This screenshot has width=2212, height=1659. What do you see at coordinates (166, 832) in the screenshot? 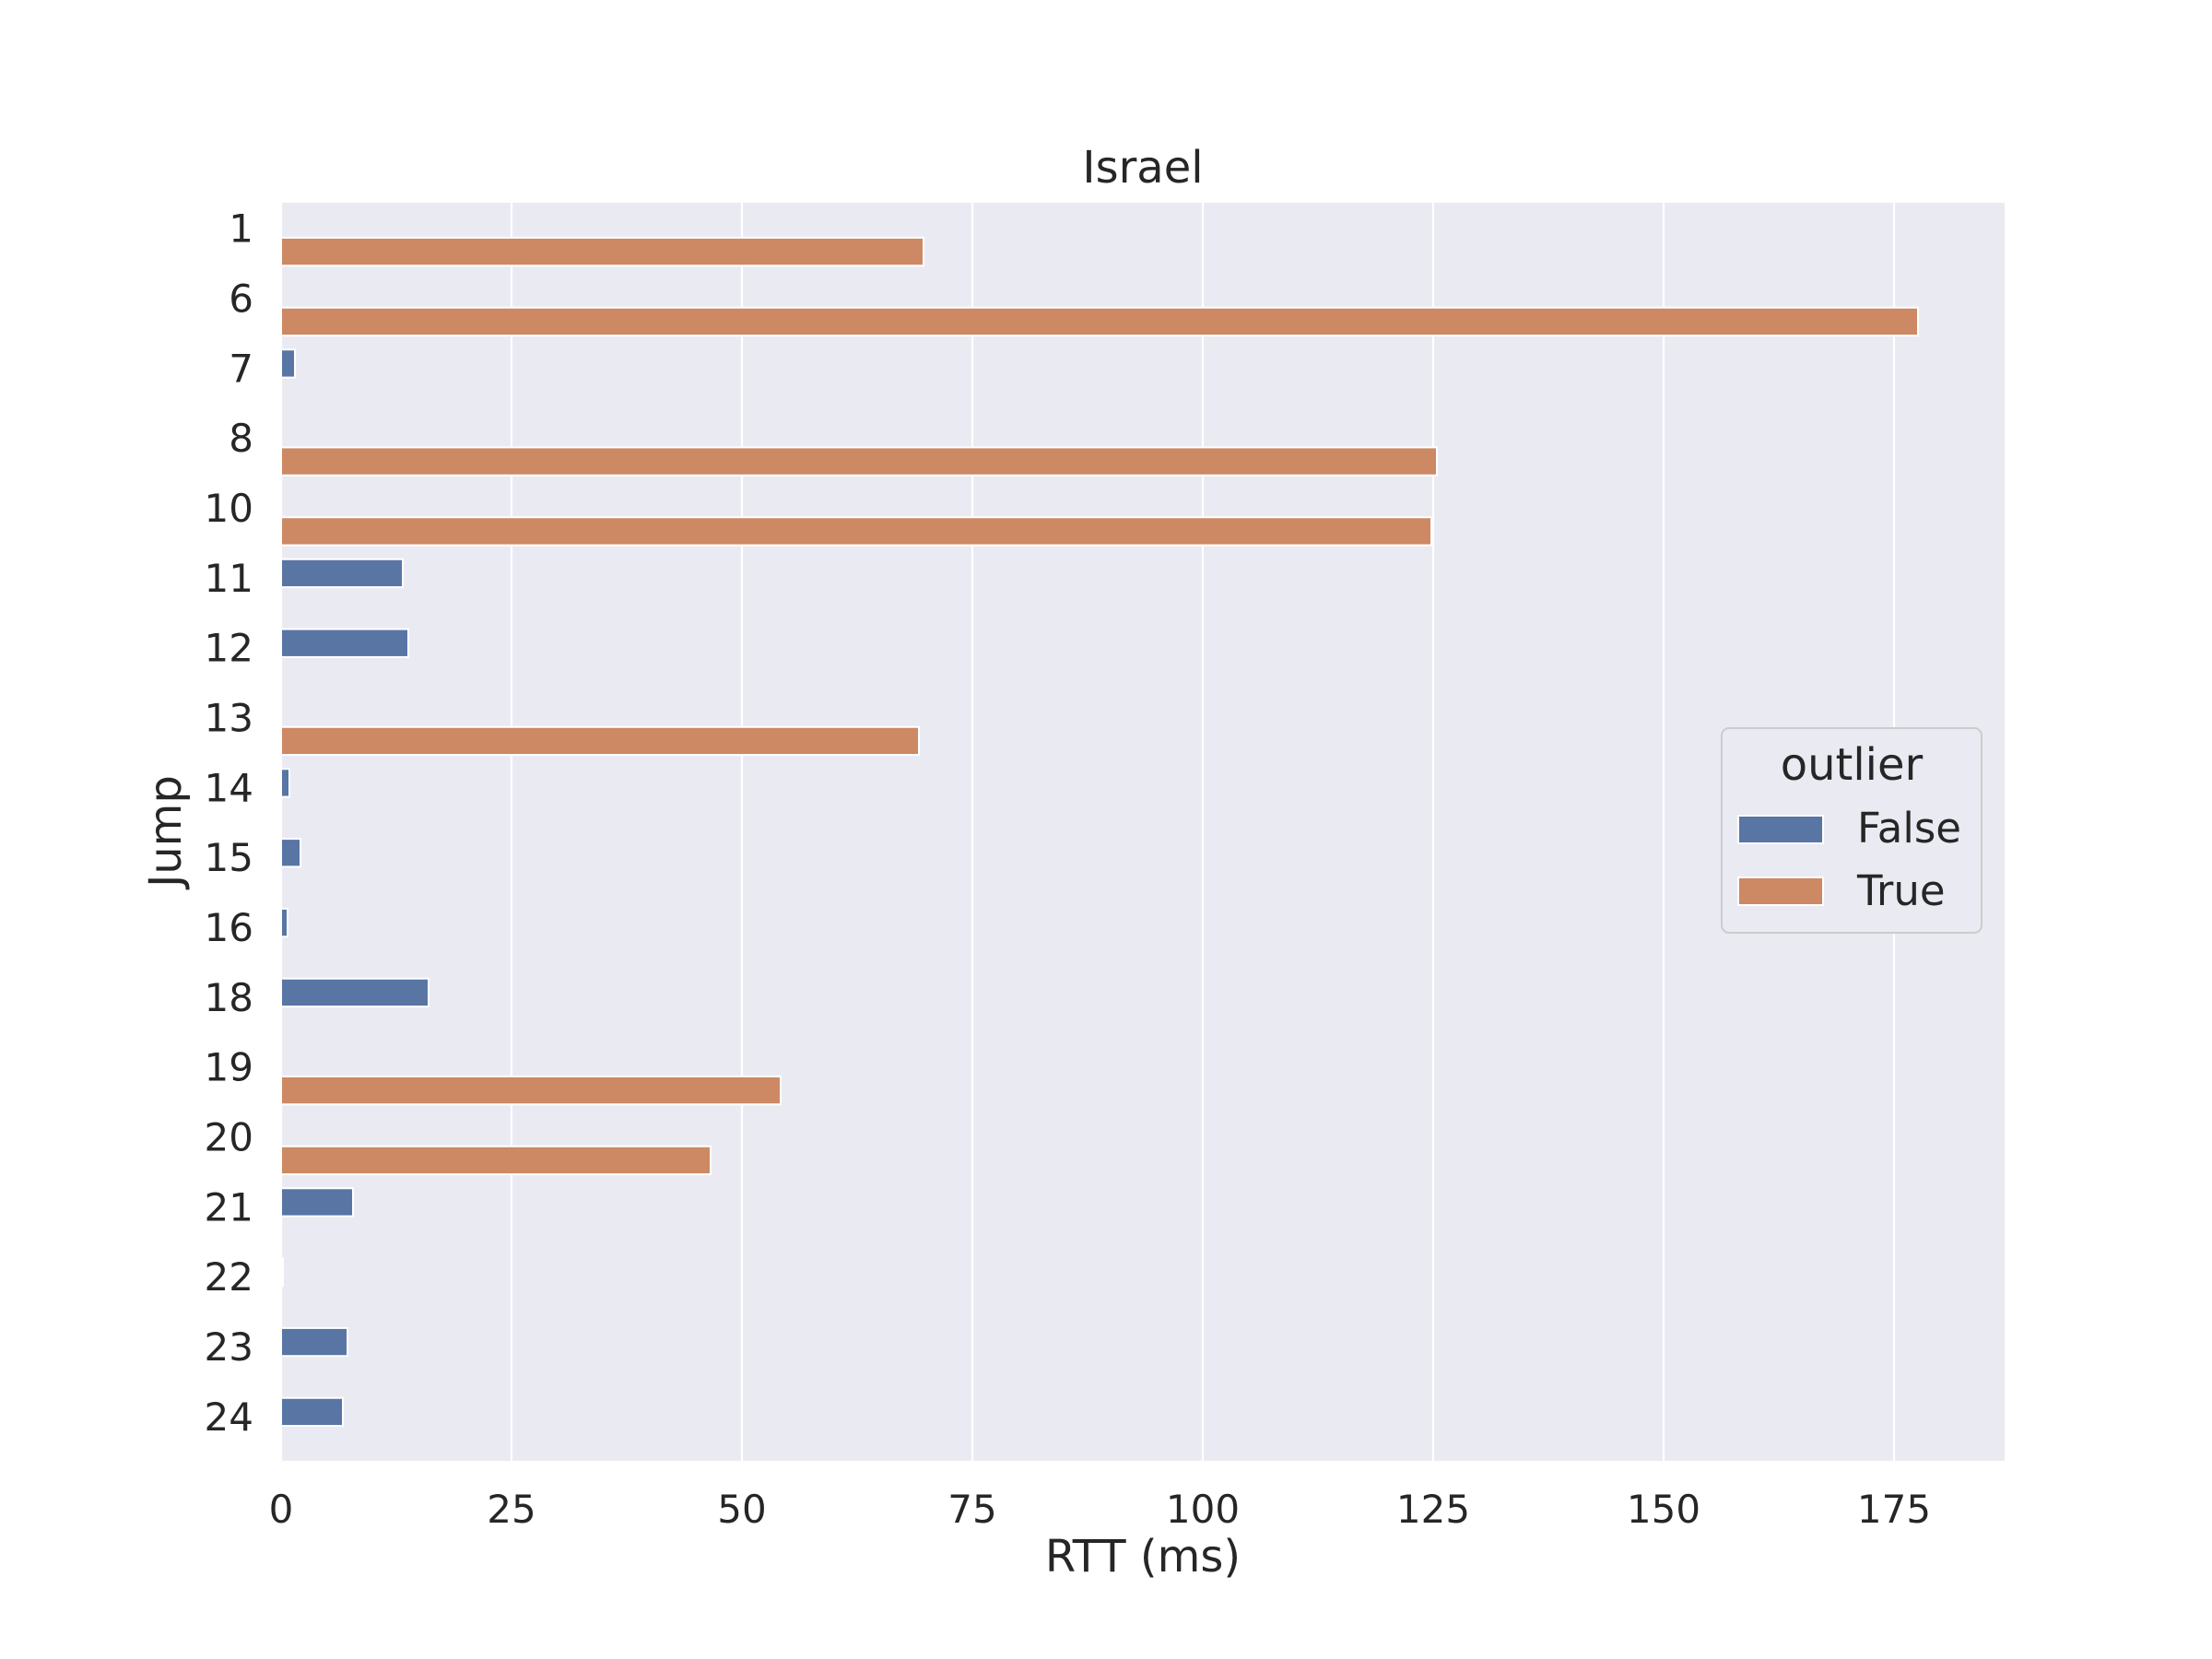
I see `y-axis-label: Jump` at bounding box center [166, 832].